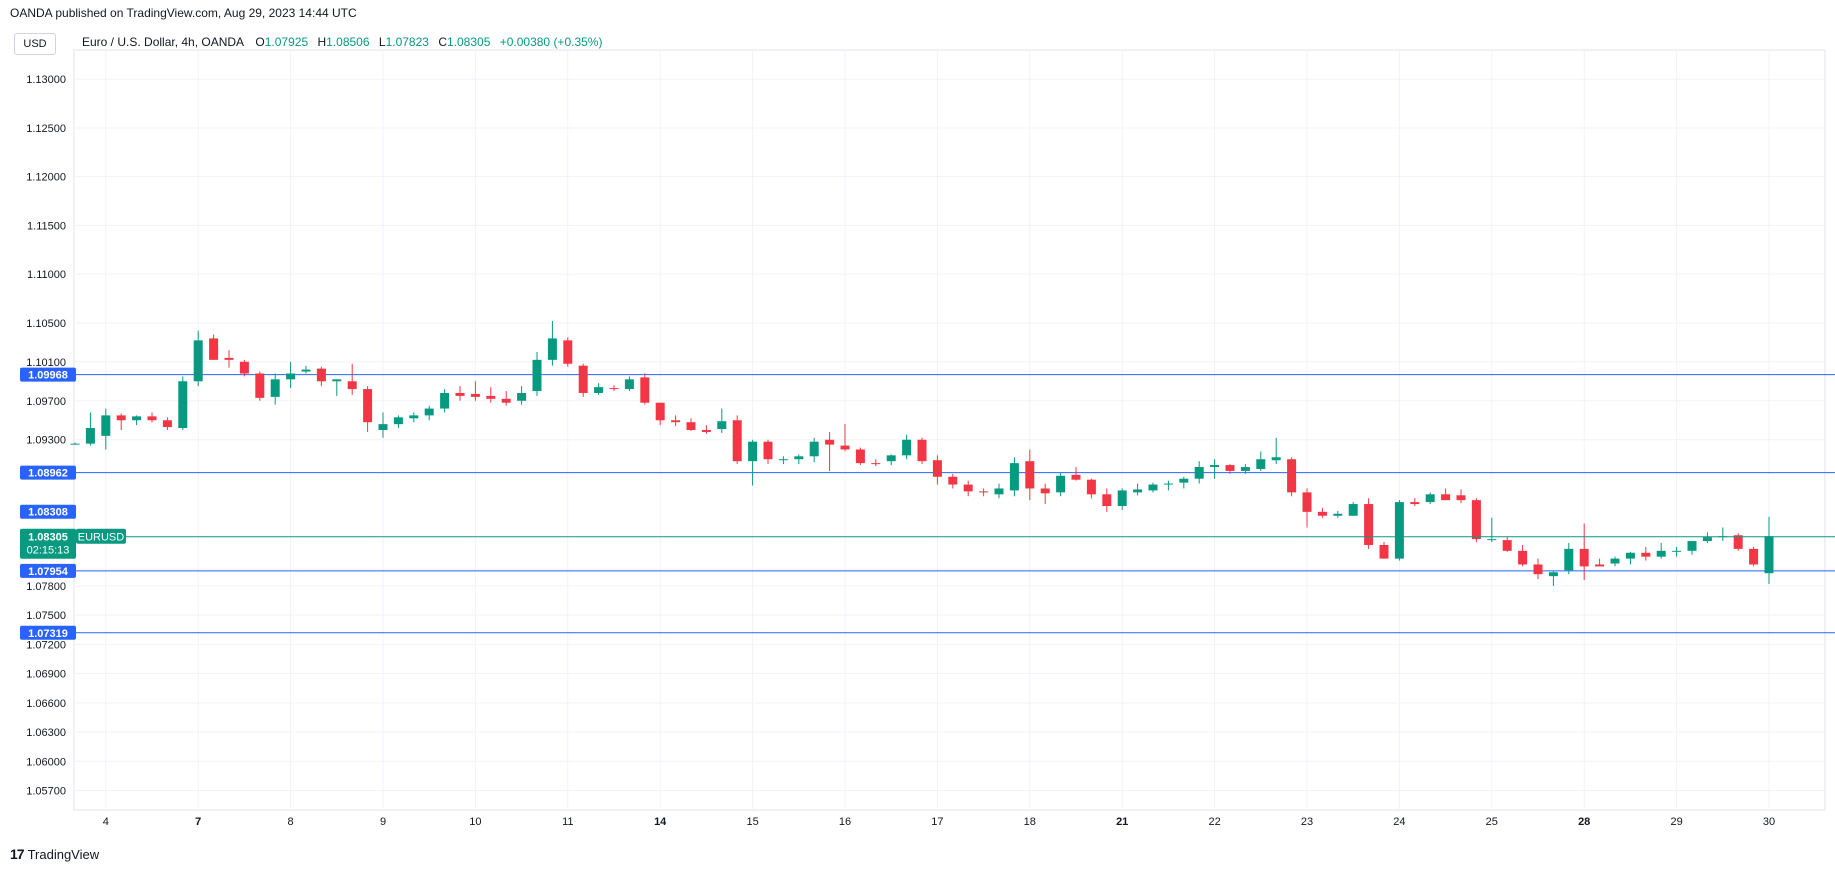 This screenshot has height=869, width=1835. What do you see at coordinates (46, 363) in the screenshot?
I see `y-tick-label: 1.10100` at bounding box center [46, 363].